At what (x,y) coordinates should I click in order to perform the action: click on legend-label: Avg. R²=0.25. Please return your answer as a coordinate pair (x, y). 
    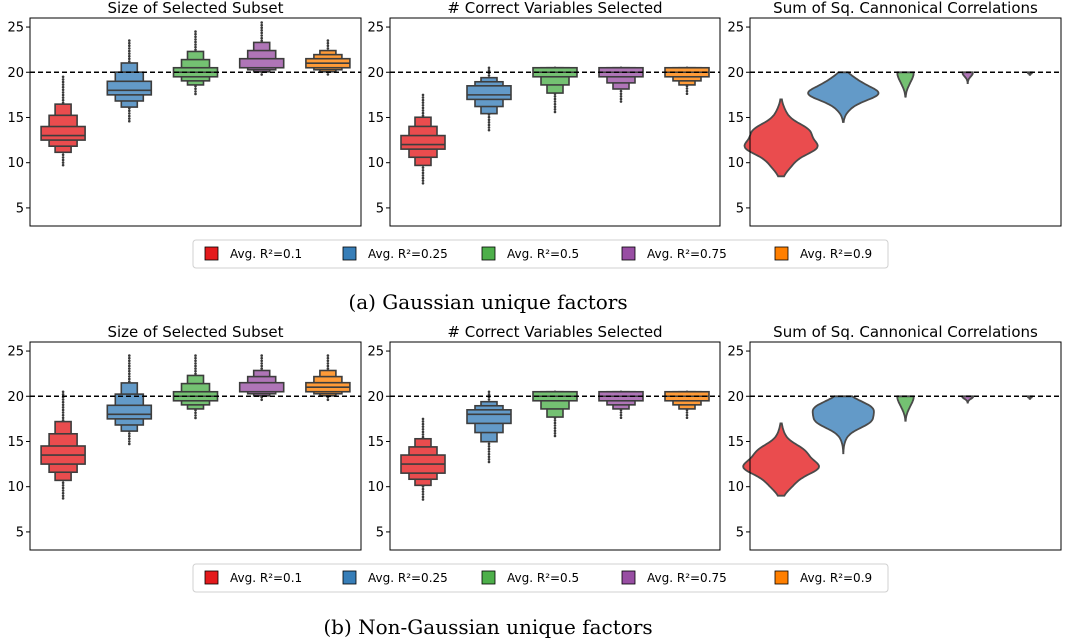
    Looking at the image, I should click on (408, 578).